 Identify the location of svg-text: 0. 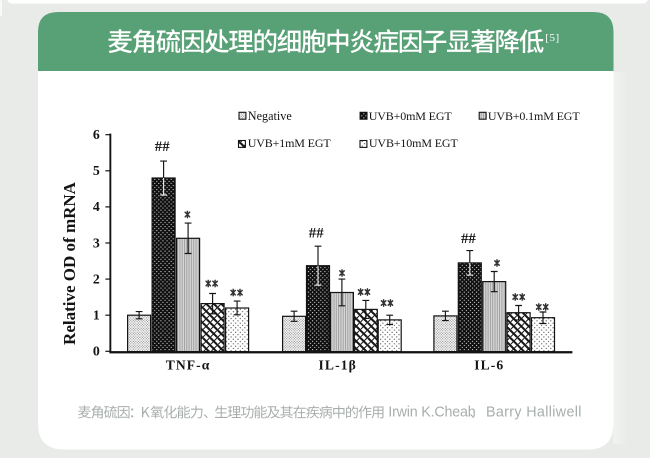
(96, 351).